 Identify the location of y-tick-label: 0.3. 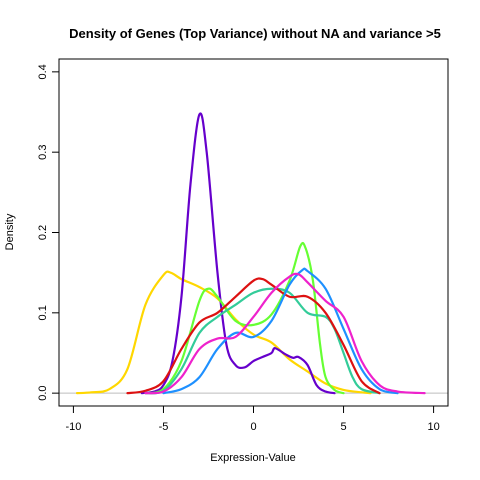
(43, 152).